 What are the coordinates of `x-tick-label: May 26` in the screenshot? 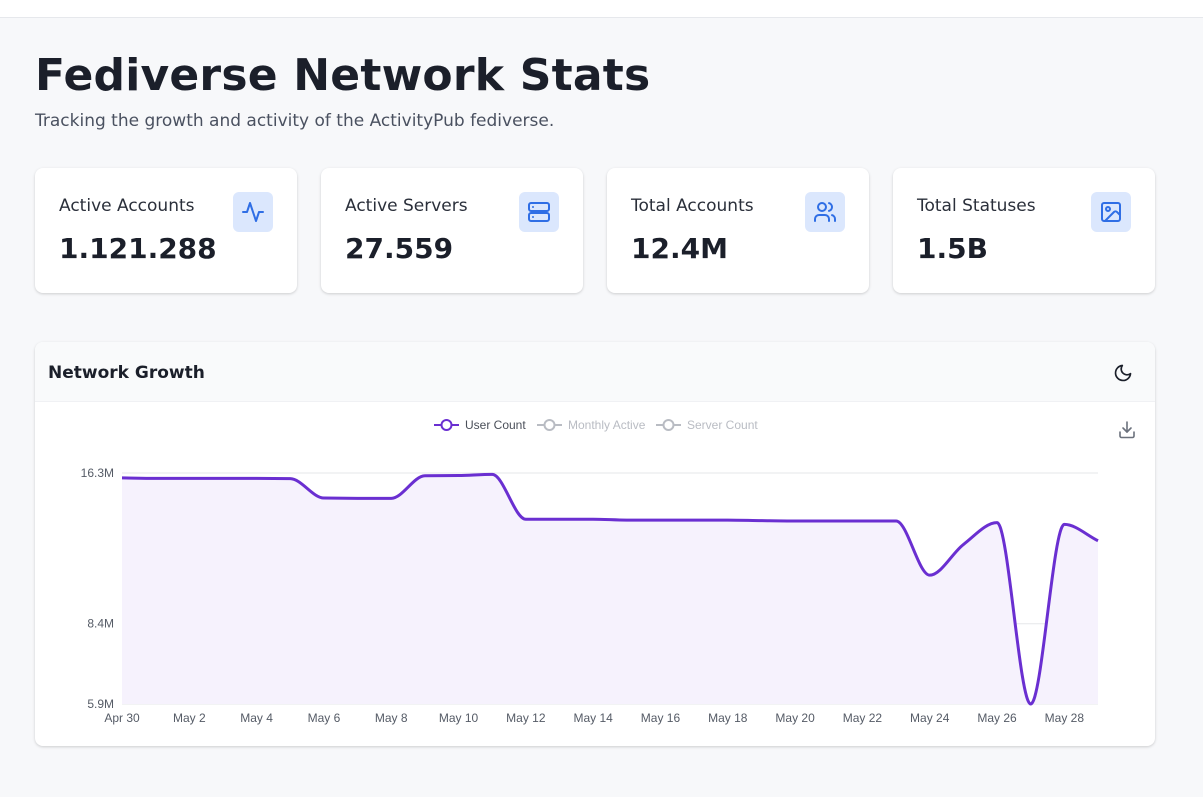 It's located at (997, 718).